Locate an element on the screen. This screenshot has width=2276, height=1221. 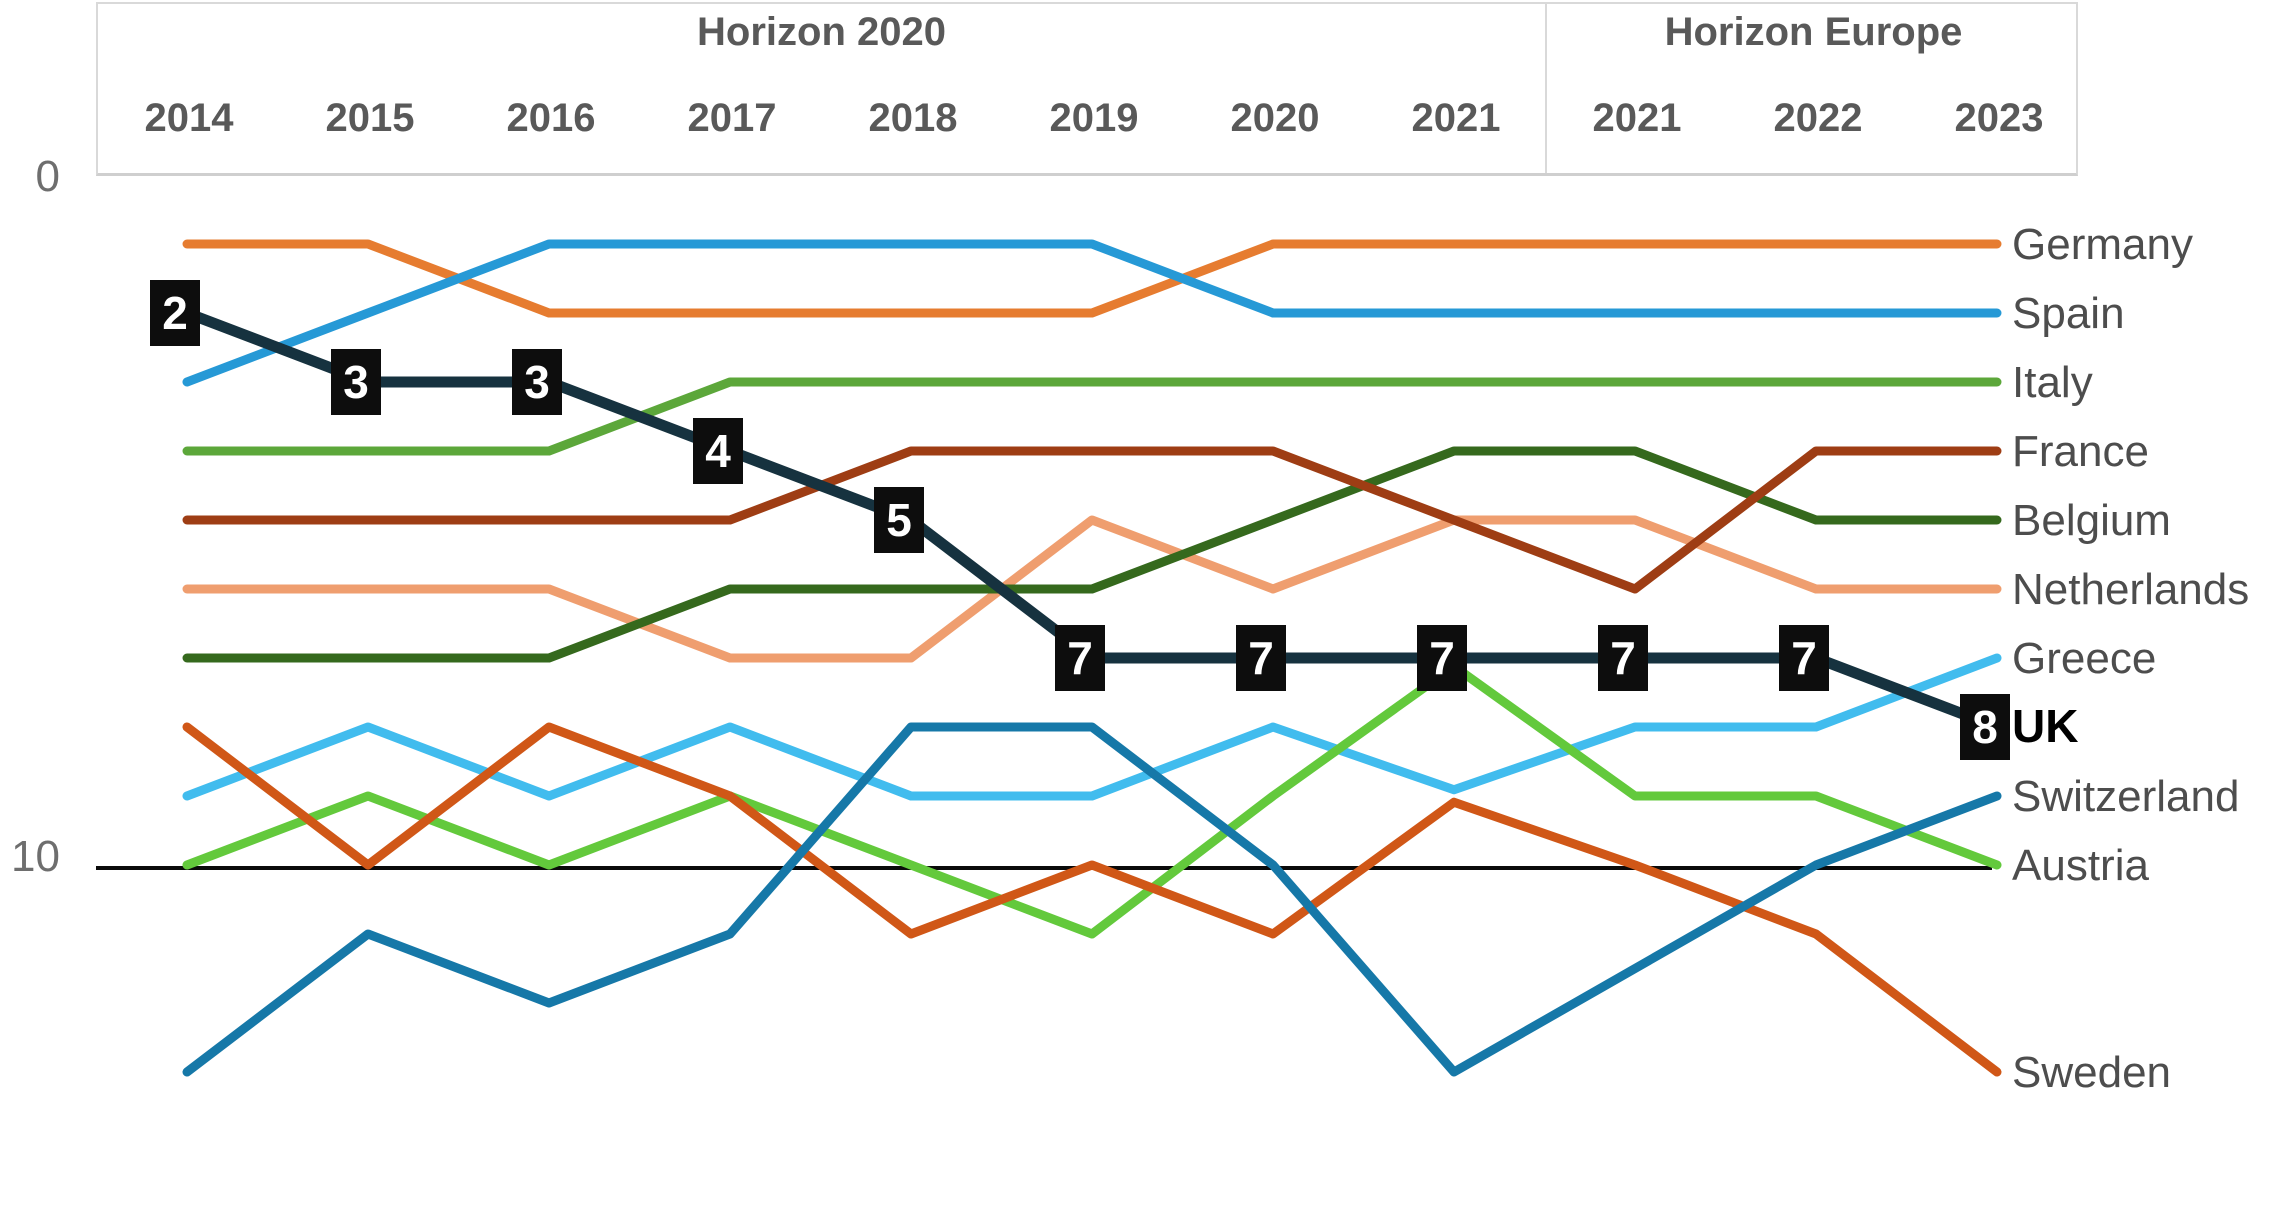
year-label-2019: 2019 is located at coordinates (1094, 118).